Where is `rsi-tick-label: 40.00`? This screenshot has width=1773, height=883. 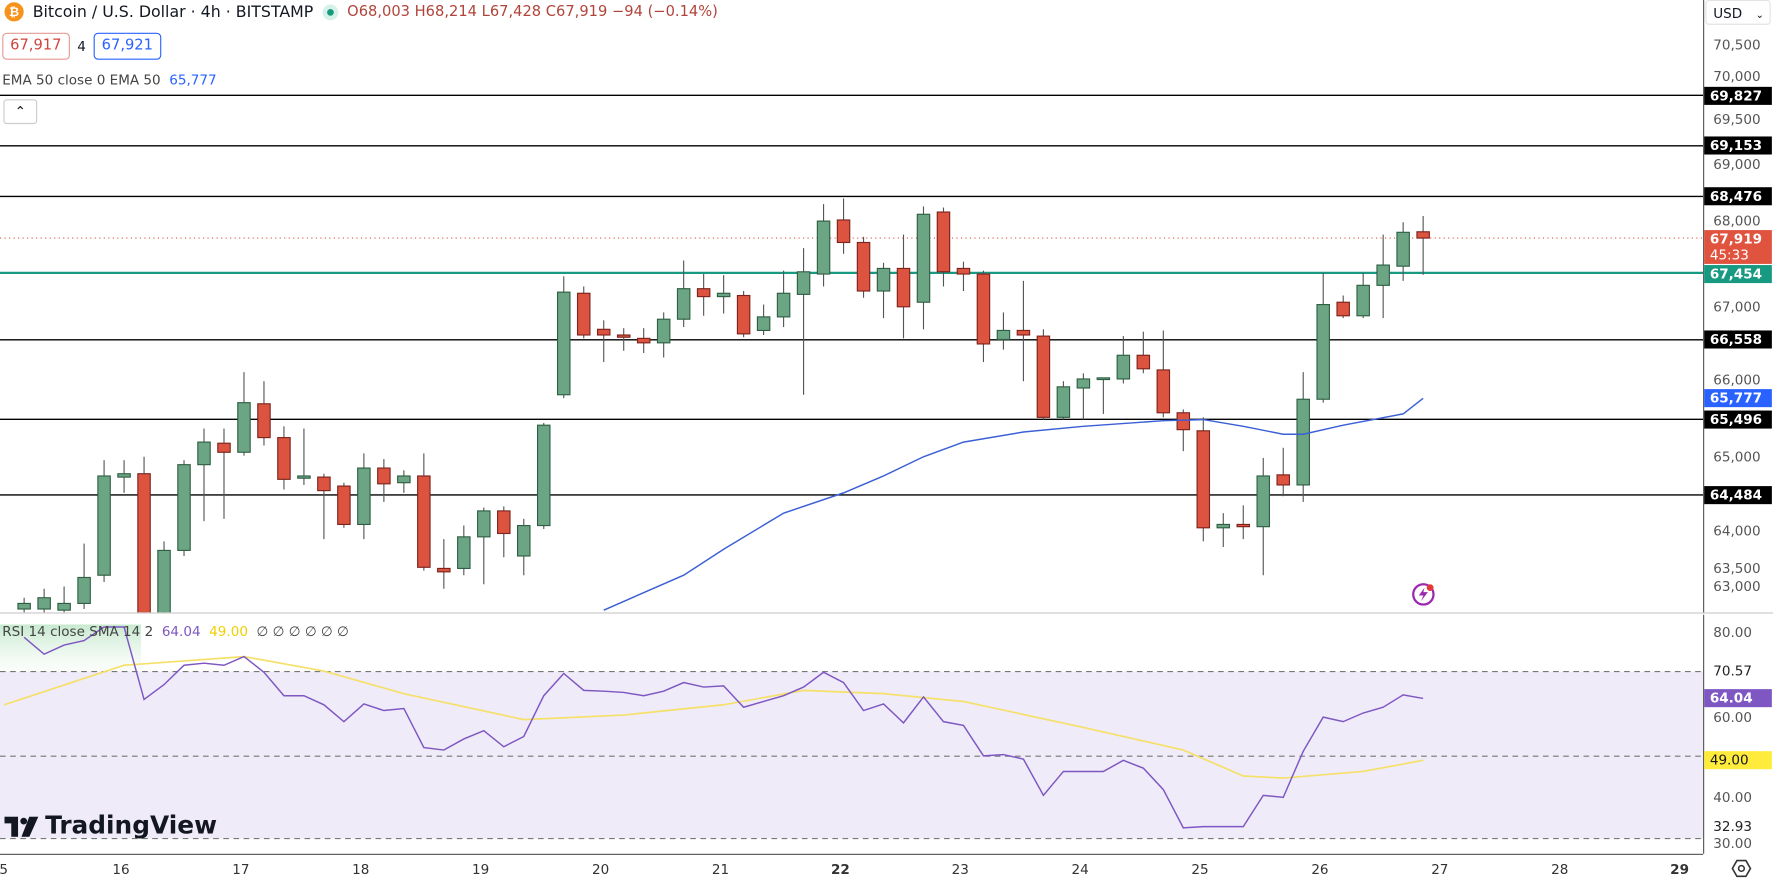
rsi-tick-label: 40.00 is located at coordinates (1732, 797).